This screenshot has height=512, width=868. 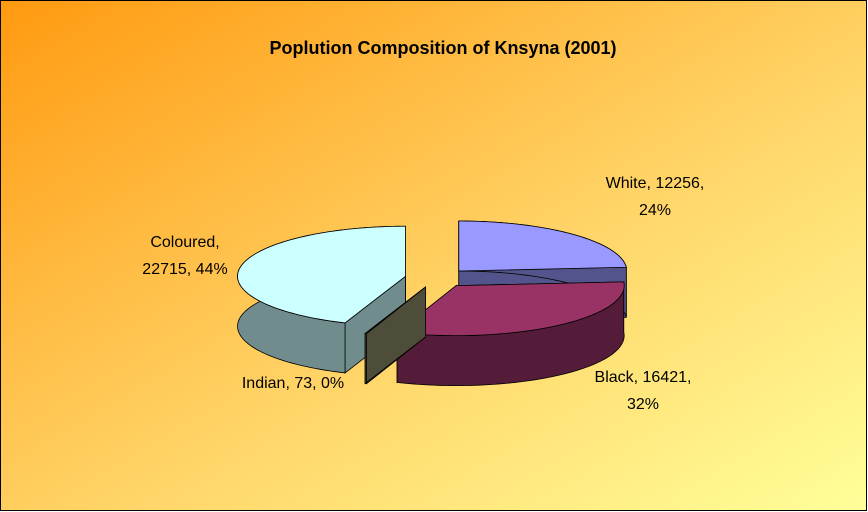 What do you see at coordinates (365, 359) in the screenshot?
I see `slice-outer-wall` at bounding box center [365, 359].